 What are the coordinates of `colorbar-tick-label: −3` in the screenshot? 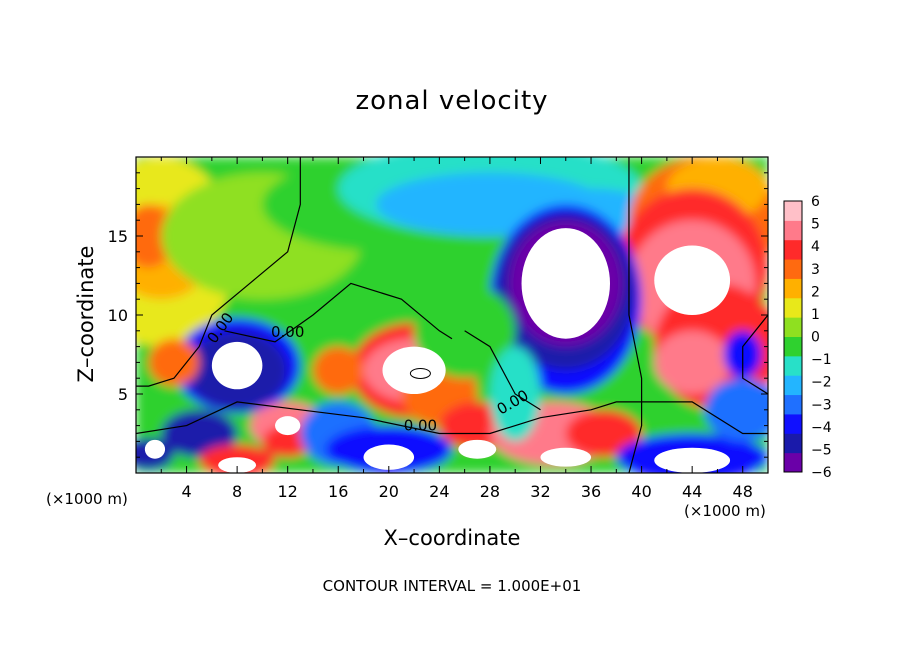 It's located at (821, 405).